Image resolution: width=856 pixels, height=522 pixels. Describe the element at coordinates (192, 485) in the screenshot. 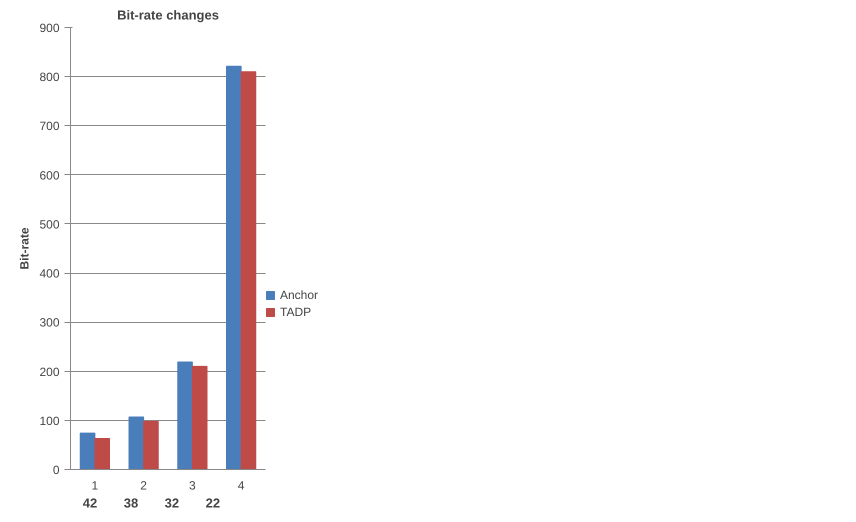

I see `x-tick-label: 3` at that location.